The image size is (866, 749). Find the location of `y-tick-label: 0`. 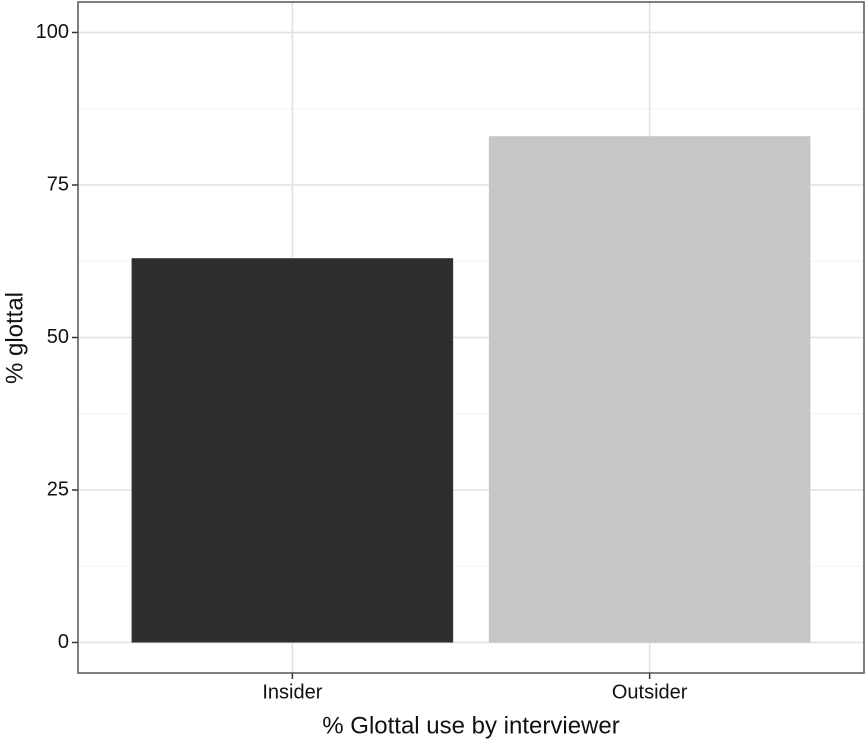

y-tick-label: 0 is located at coordinates (63, 642).